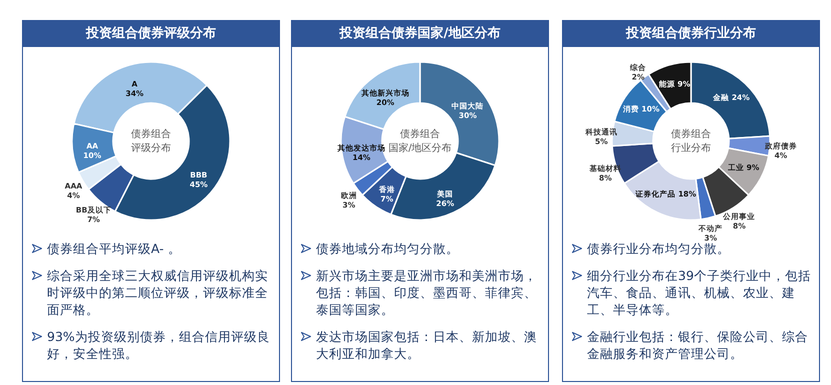 This screenshot has width=831, height=385. What do you see at coordinates (658, 249) in the screenshot?
I see `text: 债券行业分布均匀分散。` at bounding box center [658, 249].